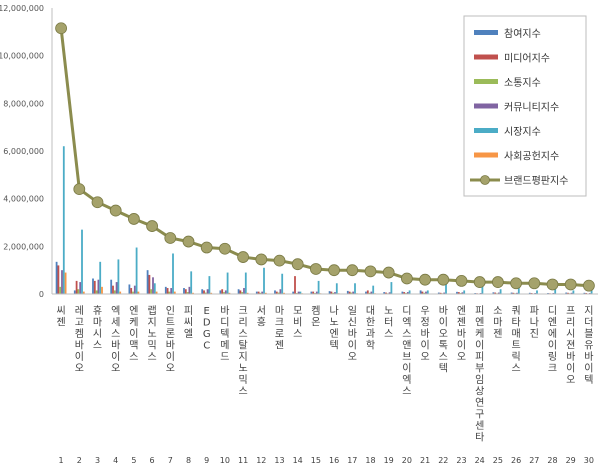 The image size is (600, 468). Describe the element at coordinates (527, 59) in the screenshot. I see `legend-label: 미디어지수` at that location.